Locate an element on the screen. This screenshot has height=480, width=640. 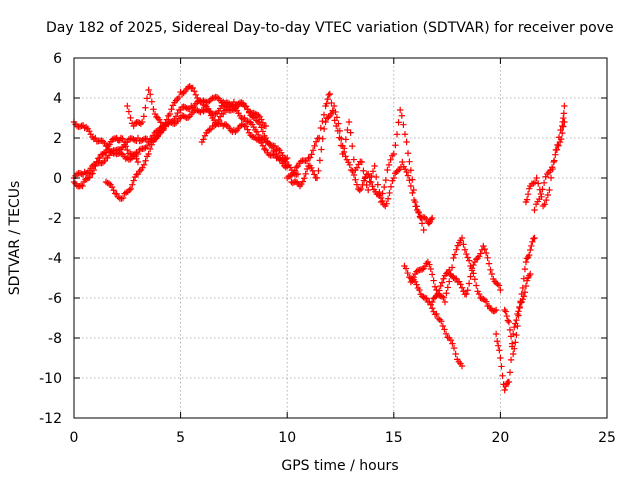
x-tick-label: 20 is located at coordinates (500, 438).